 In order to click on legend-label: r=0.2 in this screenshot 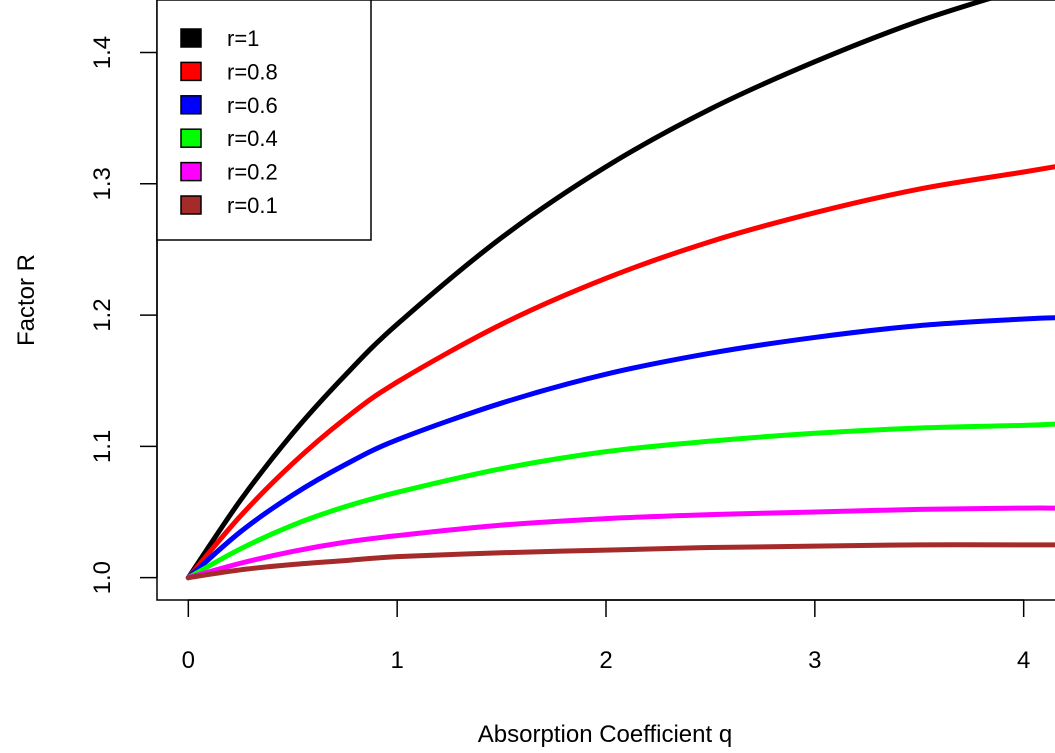, I will do `click(252, 172)`.